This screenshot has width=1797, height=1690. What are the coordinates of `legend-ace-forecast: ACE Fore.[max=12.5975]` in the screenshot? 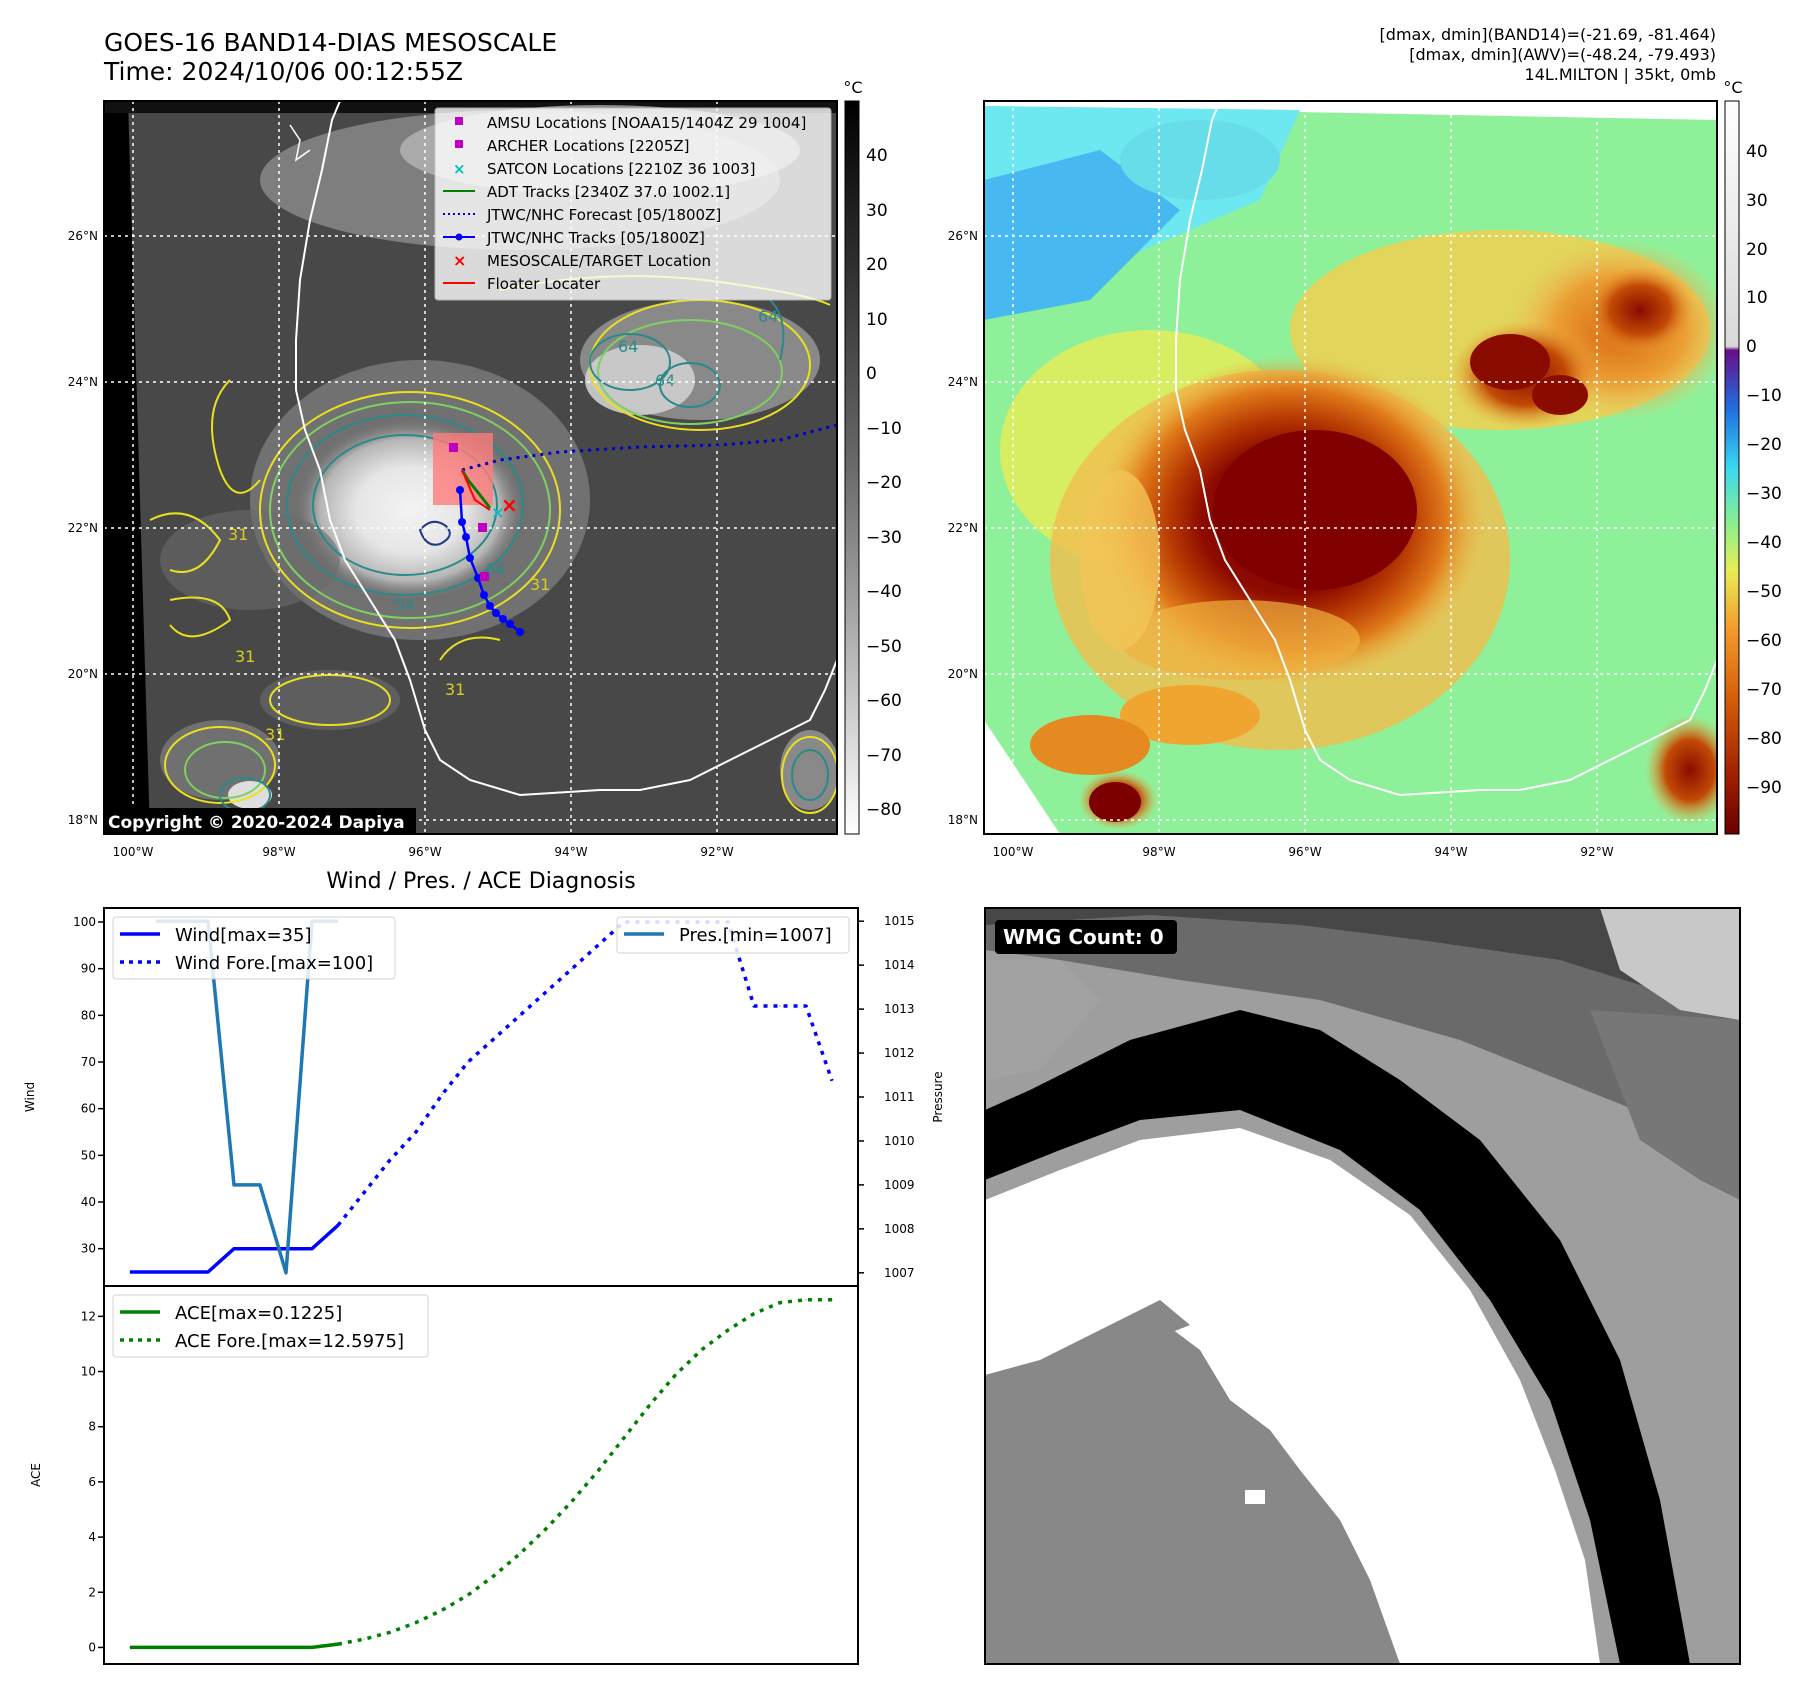 It's located at (289, 1341).